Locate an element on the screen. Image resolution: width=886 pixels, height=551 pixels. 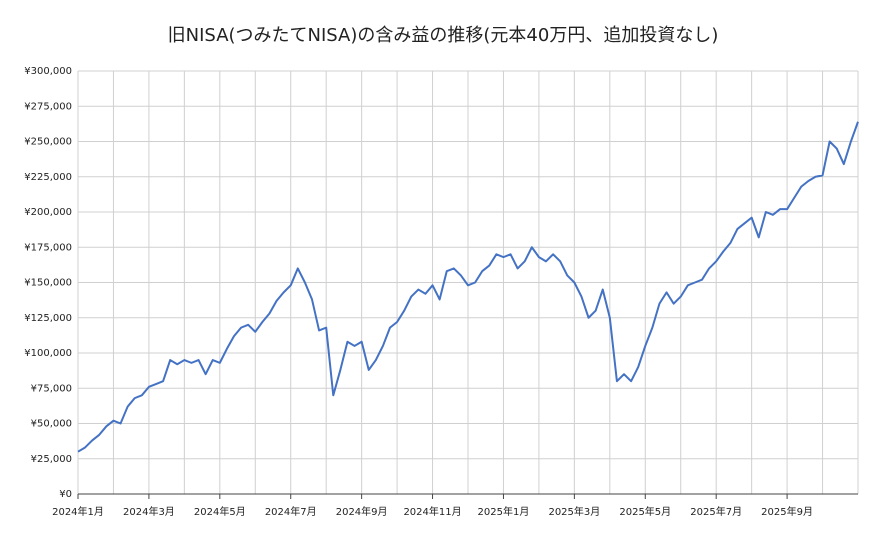
x-tick-label: 2025年9月 is located at coordinates (787, 511).